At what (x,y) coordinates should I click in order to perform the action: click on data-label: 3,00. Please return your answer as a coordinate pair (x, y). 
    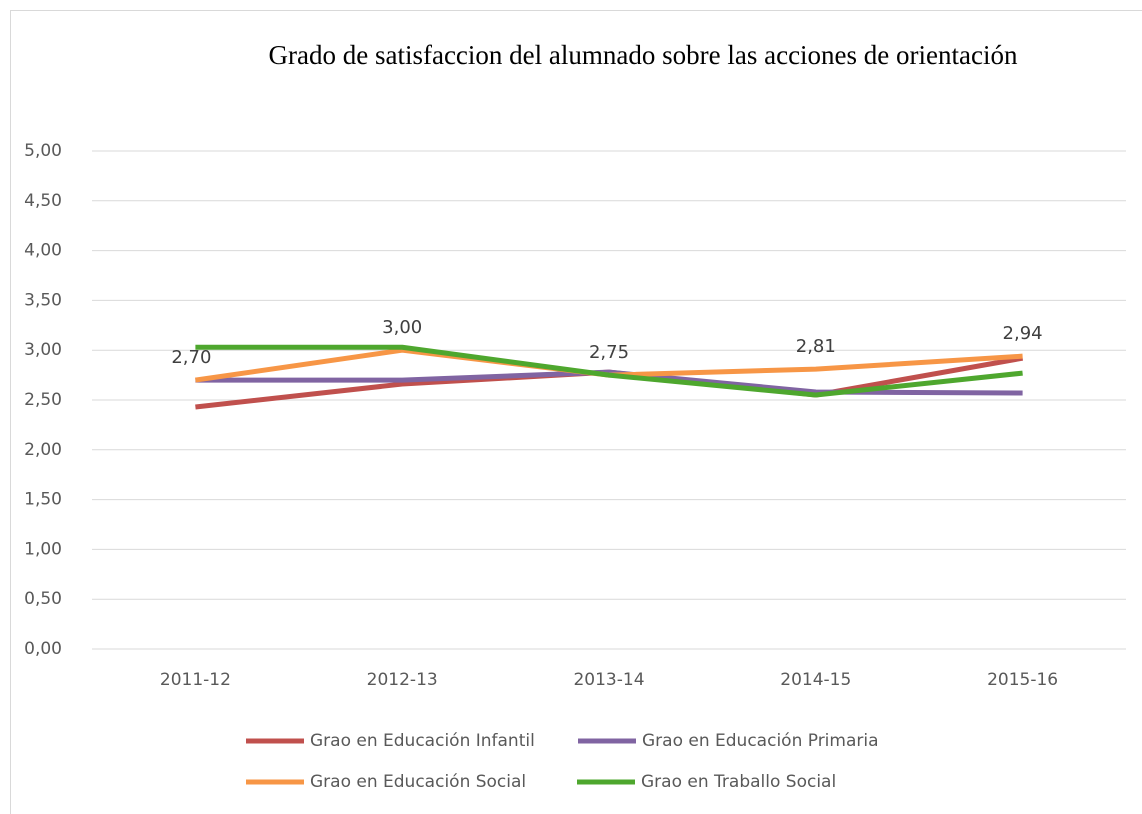
    Looking at the image, I should click on (402, 327).